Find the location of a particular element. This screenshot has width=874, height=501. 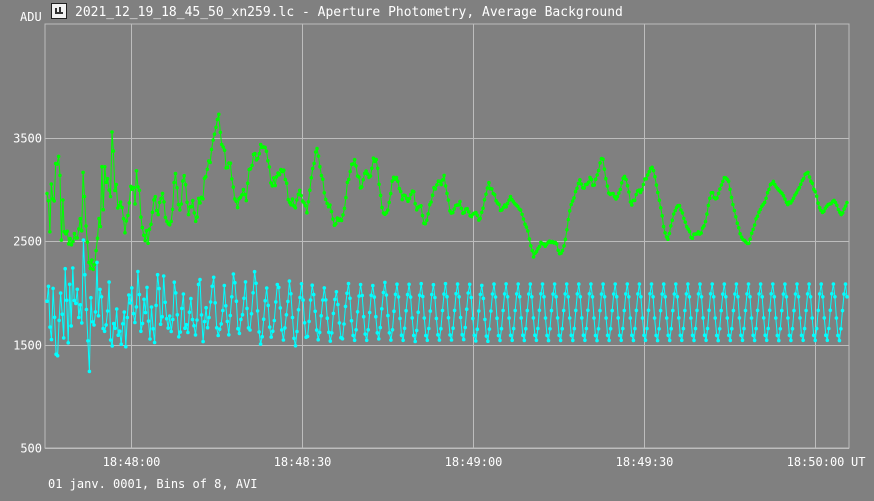

lightcurve-app-icon is located at coordinates (59, 11).